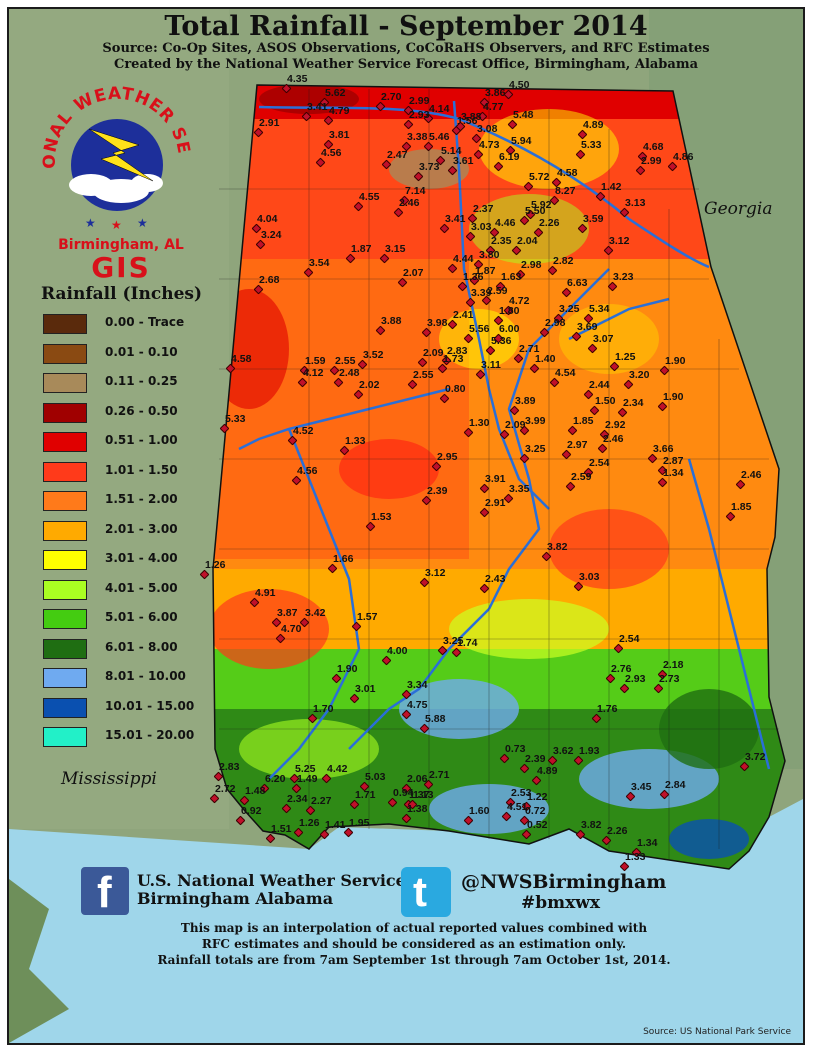  What do you see at coordinates (547, 771) in the screenshot?
I see `observation-value: 4.89` at bounding box center [547, 771].